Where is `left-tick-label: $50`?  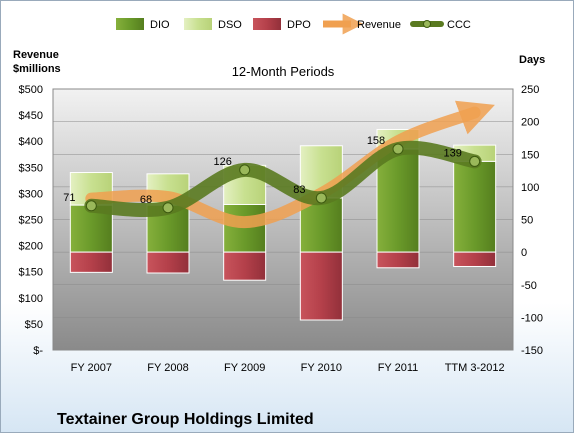 left-tick-label: $50 is located at coordinates (34, 325).